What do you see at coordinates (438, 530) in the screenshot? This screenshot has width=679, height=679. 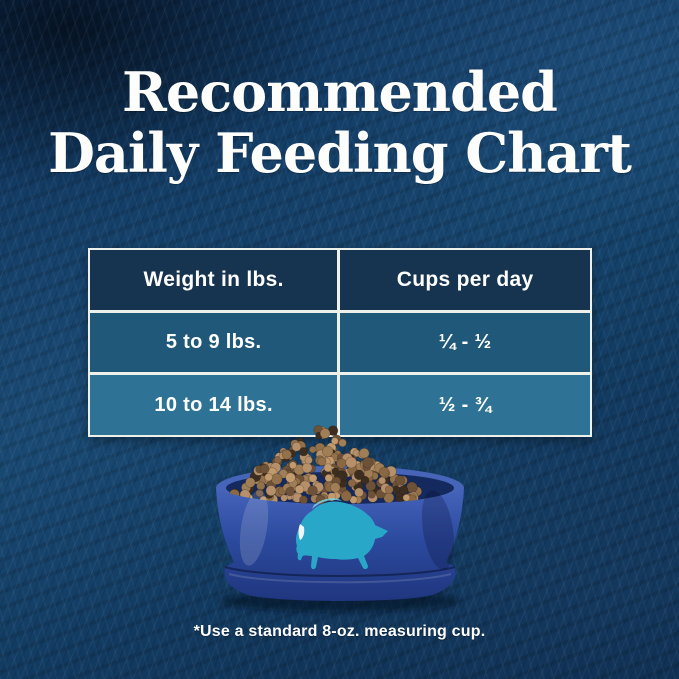 I see `bowl-shade-right` at bounding box center [438, 530].